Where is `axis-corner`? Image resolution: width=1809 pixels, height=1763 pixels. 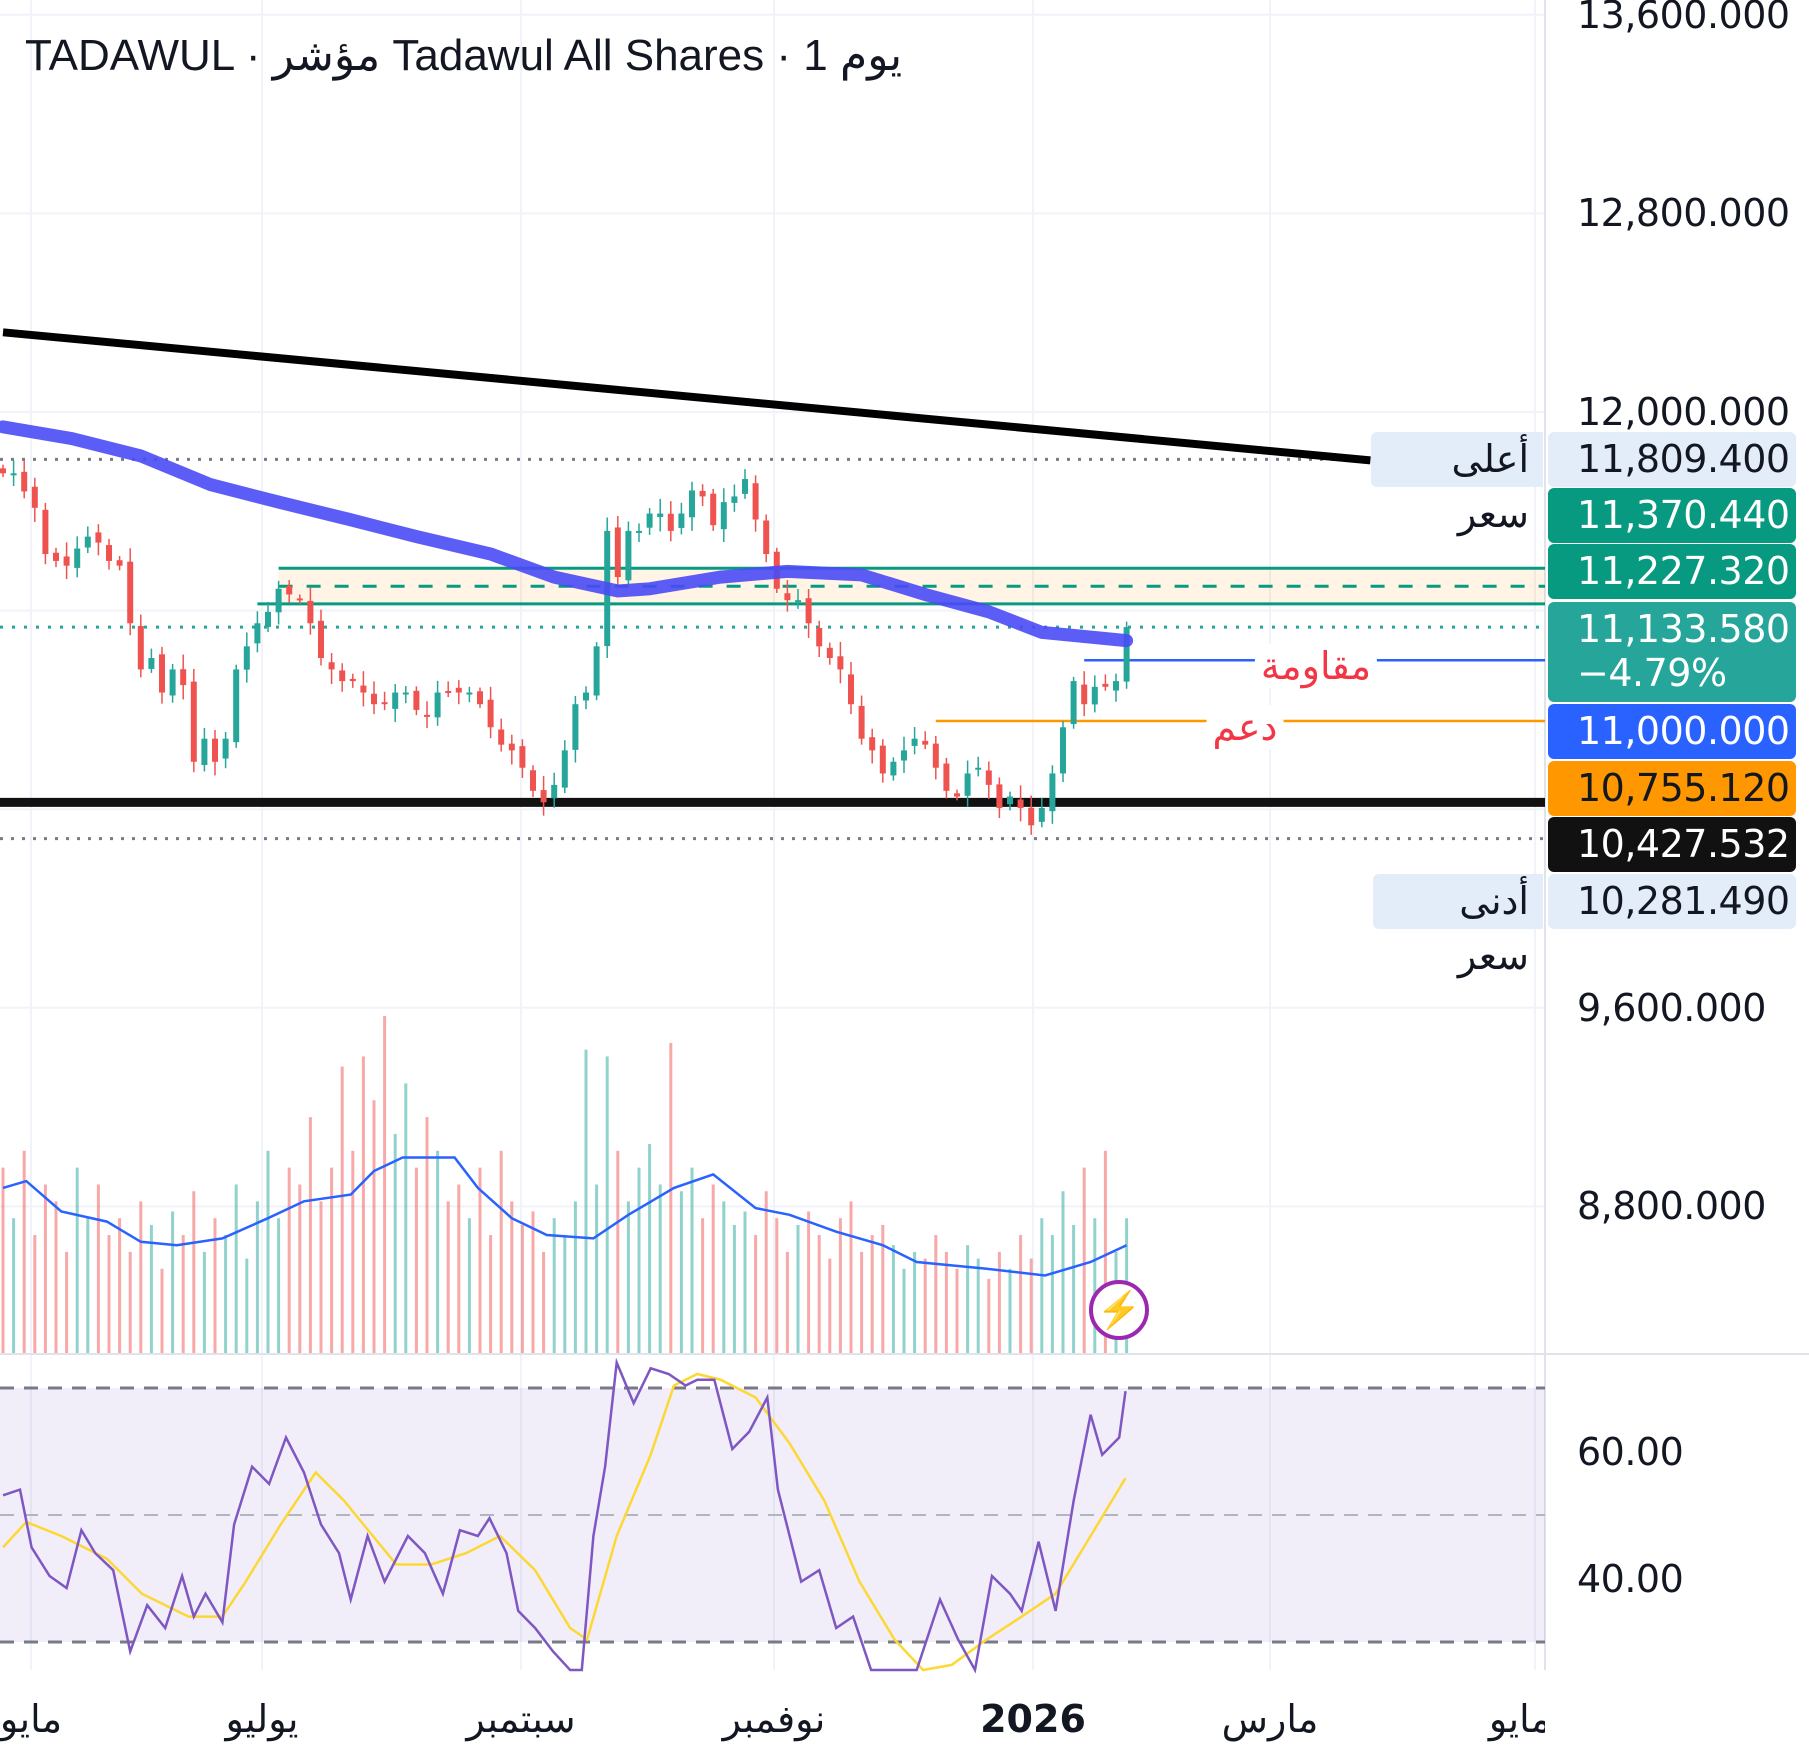 axis-corner is located at coordinates (1677, 1721).